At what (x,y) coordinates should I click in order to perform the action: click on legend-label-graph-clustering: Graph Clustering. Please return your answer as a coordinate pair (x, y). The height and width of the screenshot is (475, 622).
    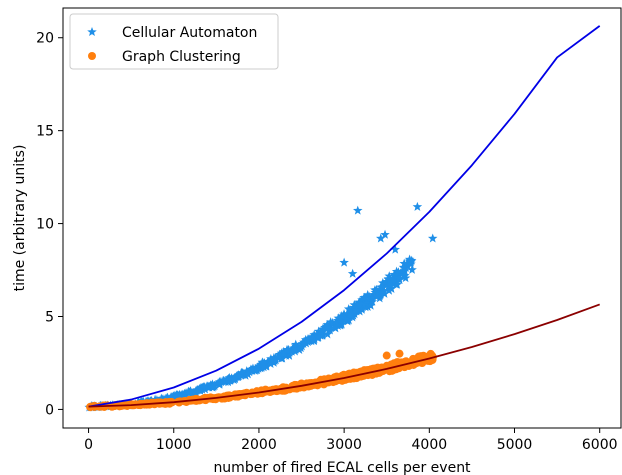
    Looking at the image, I should click on (181, 57).